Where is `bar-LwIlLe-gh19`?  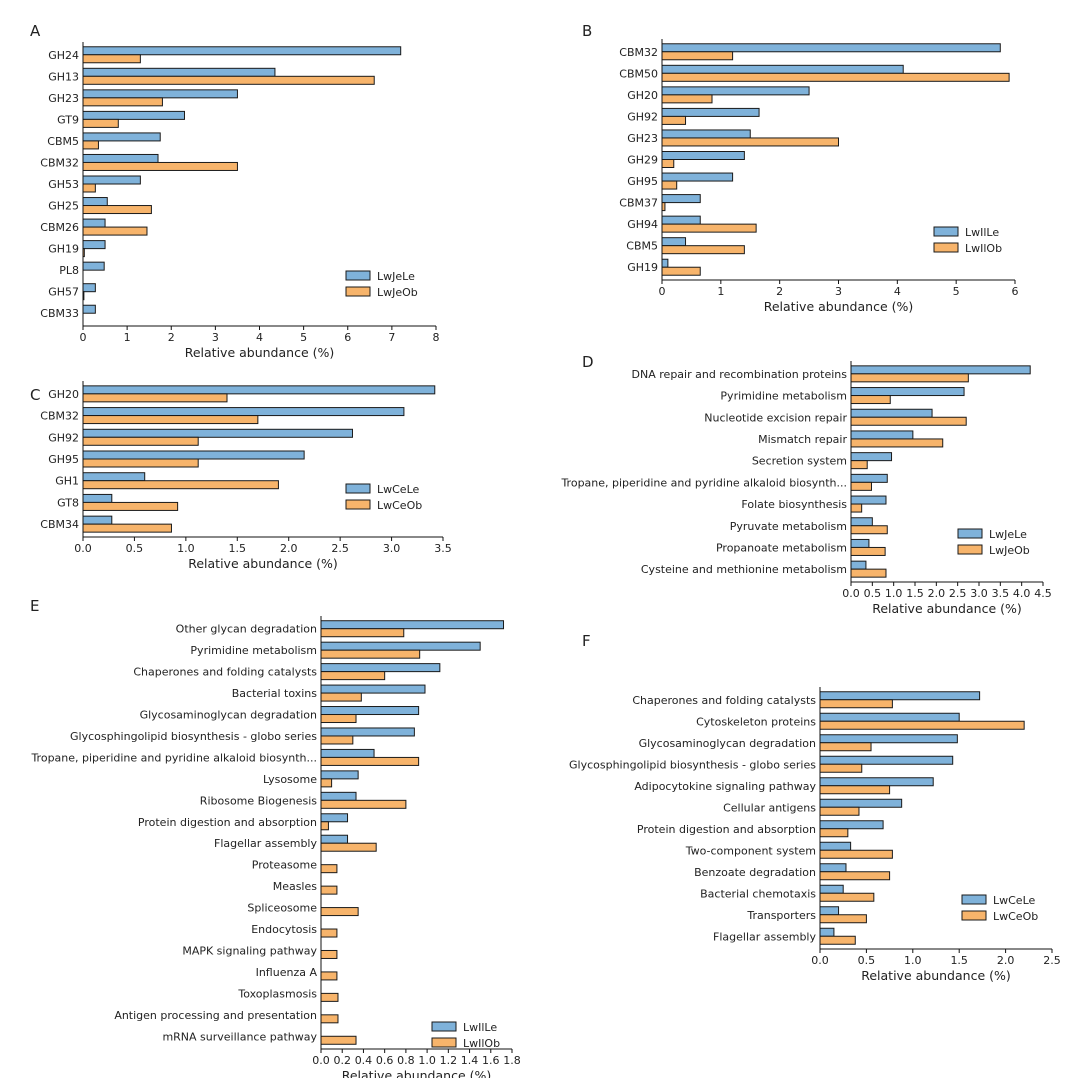
bar-LwIlLe-gh19 is located at coordinates (665, 263).